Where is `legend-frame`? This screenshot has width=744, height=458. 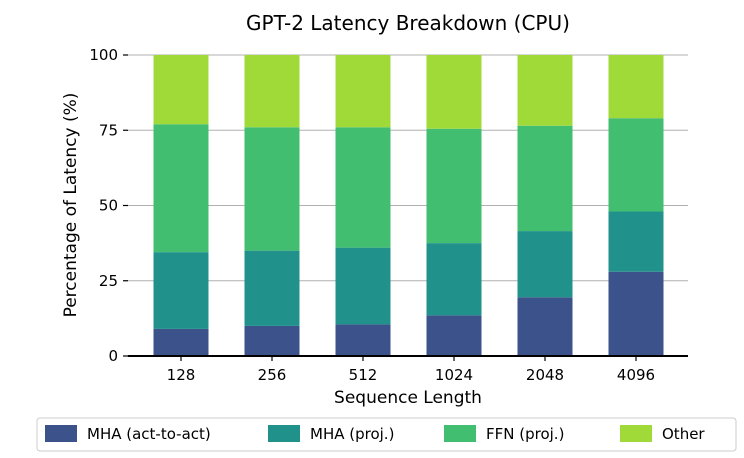 legend-frame is located at coordinates (386, 434).